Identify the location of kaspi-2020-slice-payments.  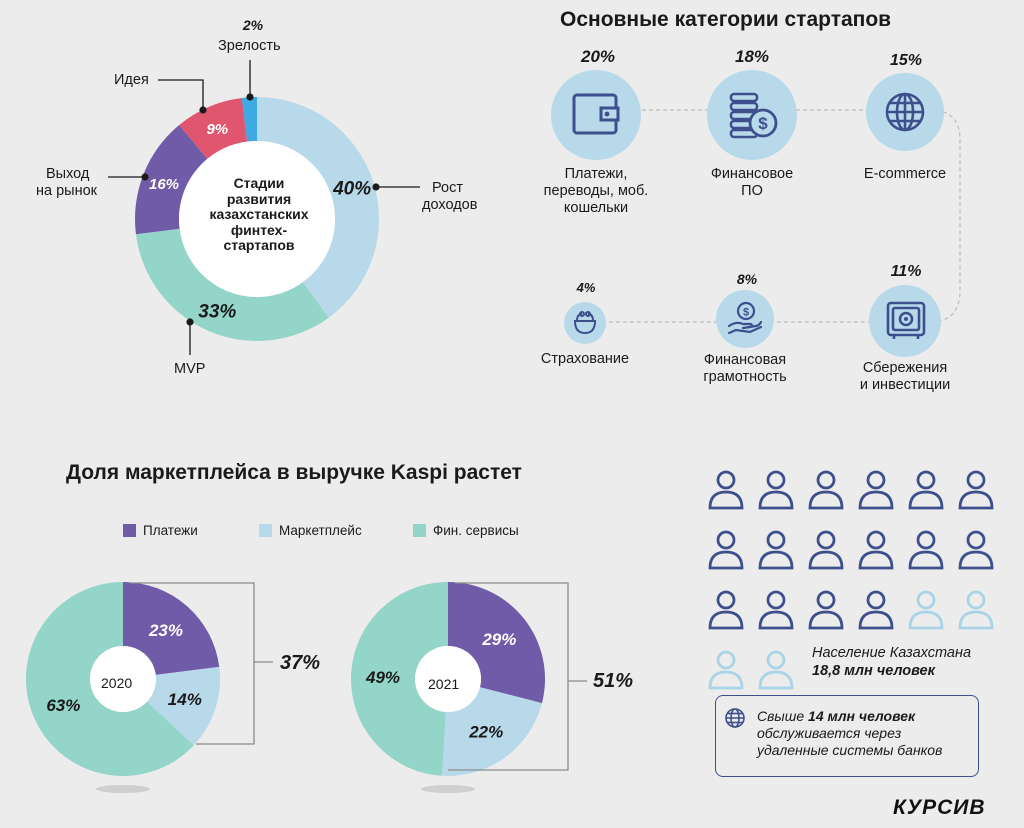
(171, 628).